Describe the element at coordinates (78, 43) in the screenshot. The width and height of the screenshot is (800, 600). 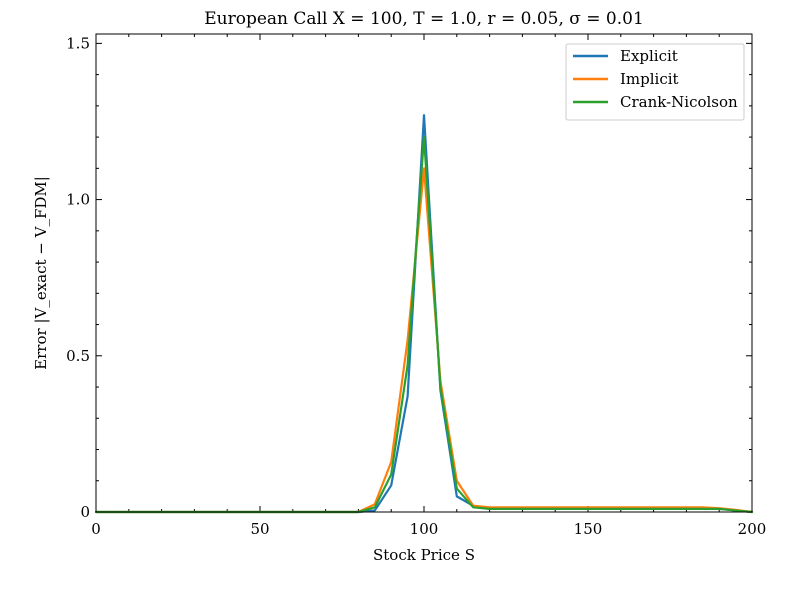
I see `y-tick-label: 1.5` at that location.